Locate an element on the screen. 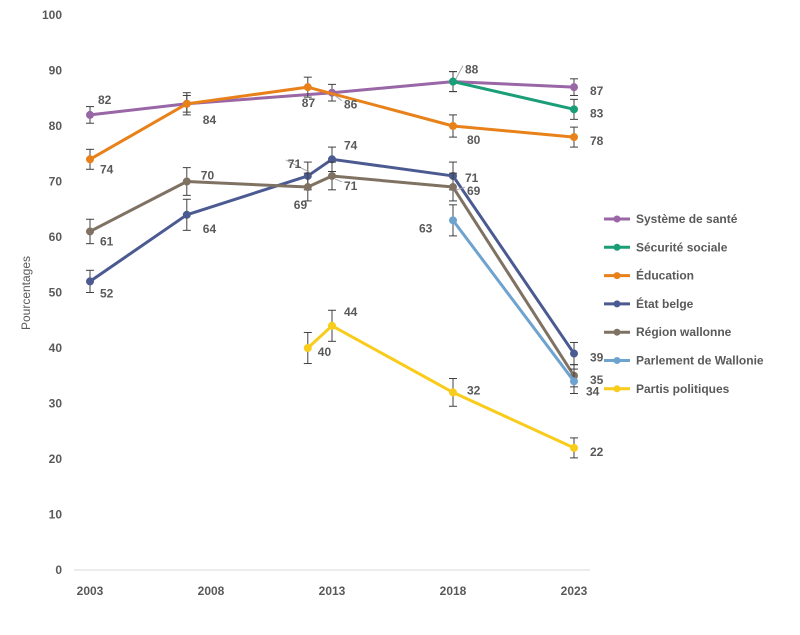  legend-label: Système de santé is located at coordinates (687, 219).